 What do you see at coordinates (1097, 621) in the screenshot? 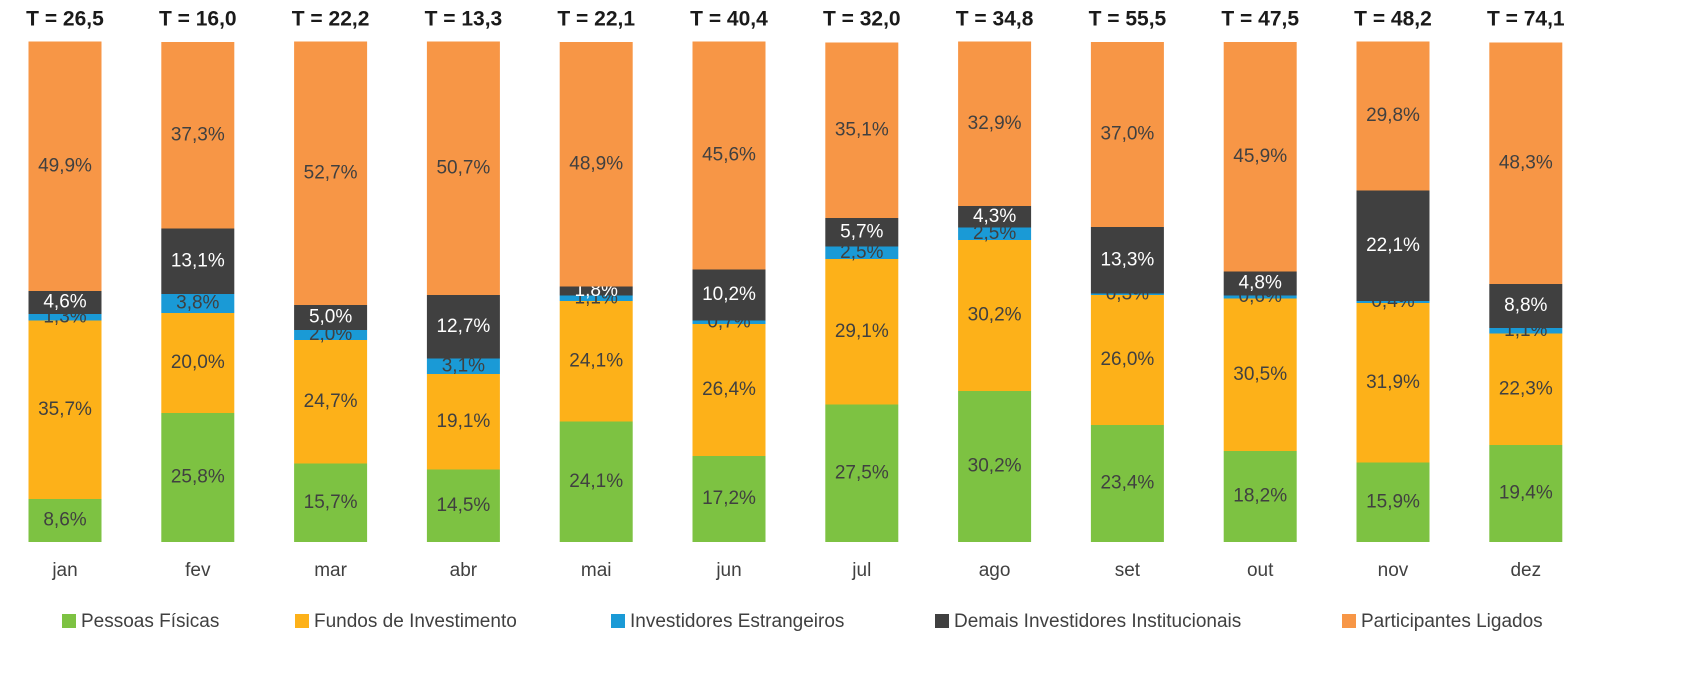
I see `legend-label: Demais Investidores Institucionais` at bounding box center [1097, 621].